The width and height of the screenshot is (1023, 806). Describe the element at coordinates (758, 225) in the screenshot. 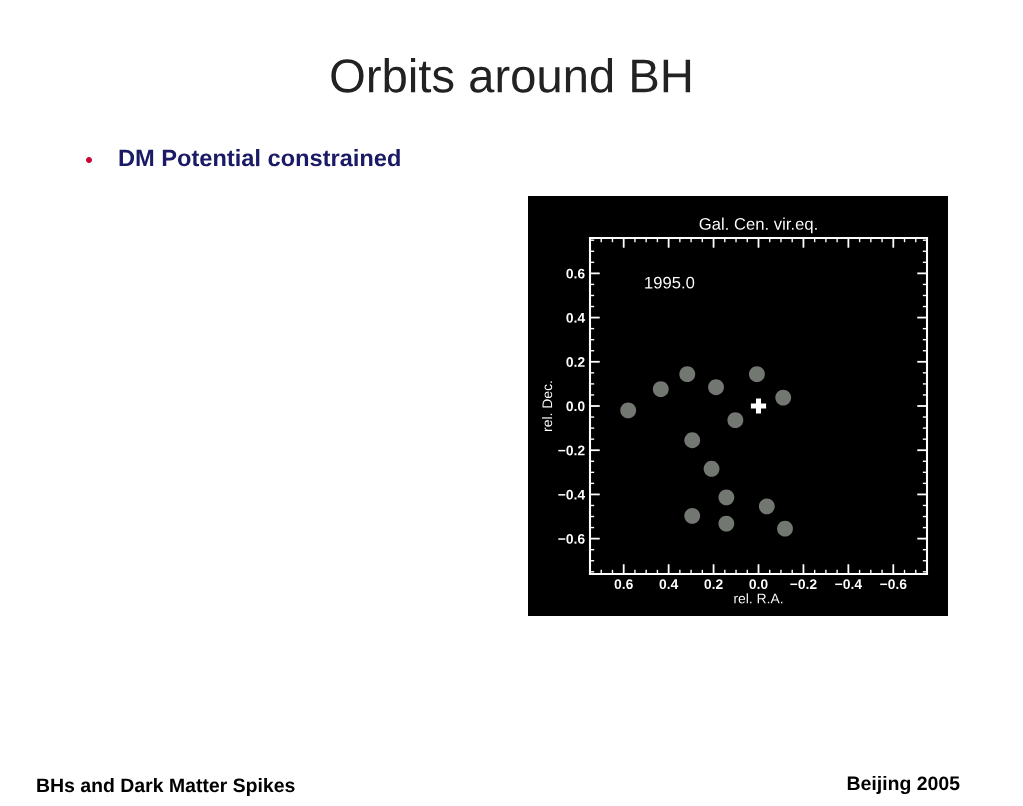

I see `chart-title: Gal. Cen. vir.eq.` at that location.